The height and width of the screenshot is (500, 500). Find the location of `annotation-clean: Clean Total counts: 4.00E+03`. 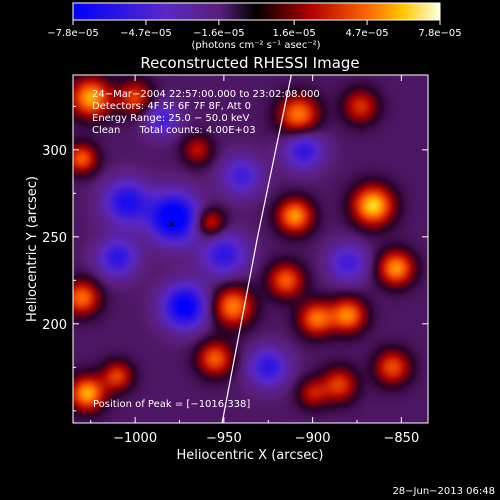

annotation-clean: Clean Total counts: 4.00E+03 is located at coordinates (174, 130).